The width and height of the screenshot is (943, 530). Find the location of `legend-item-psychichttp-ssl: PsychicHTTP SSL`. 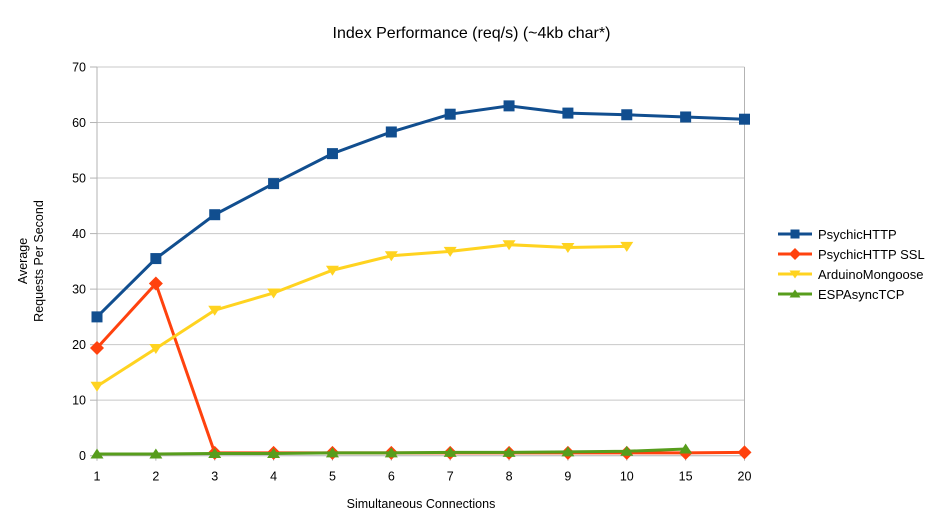

legend-item-psychichttp-ssl: PsychicHTTP SSL is located at coordinates (851, 254).